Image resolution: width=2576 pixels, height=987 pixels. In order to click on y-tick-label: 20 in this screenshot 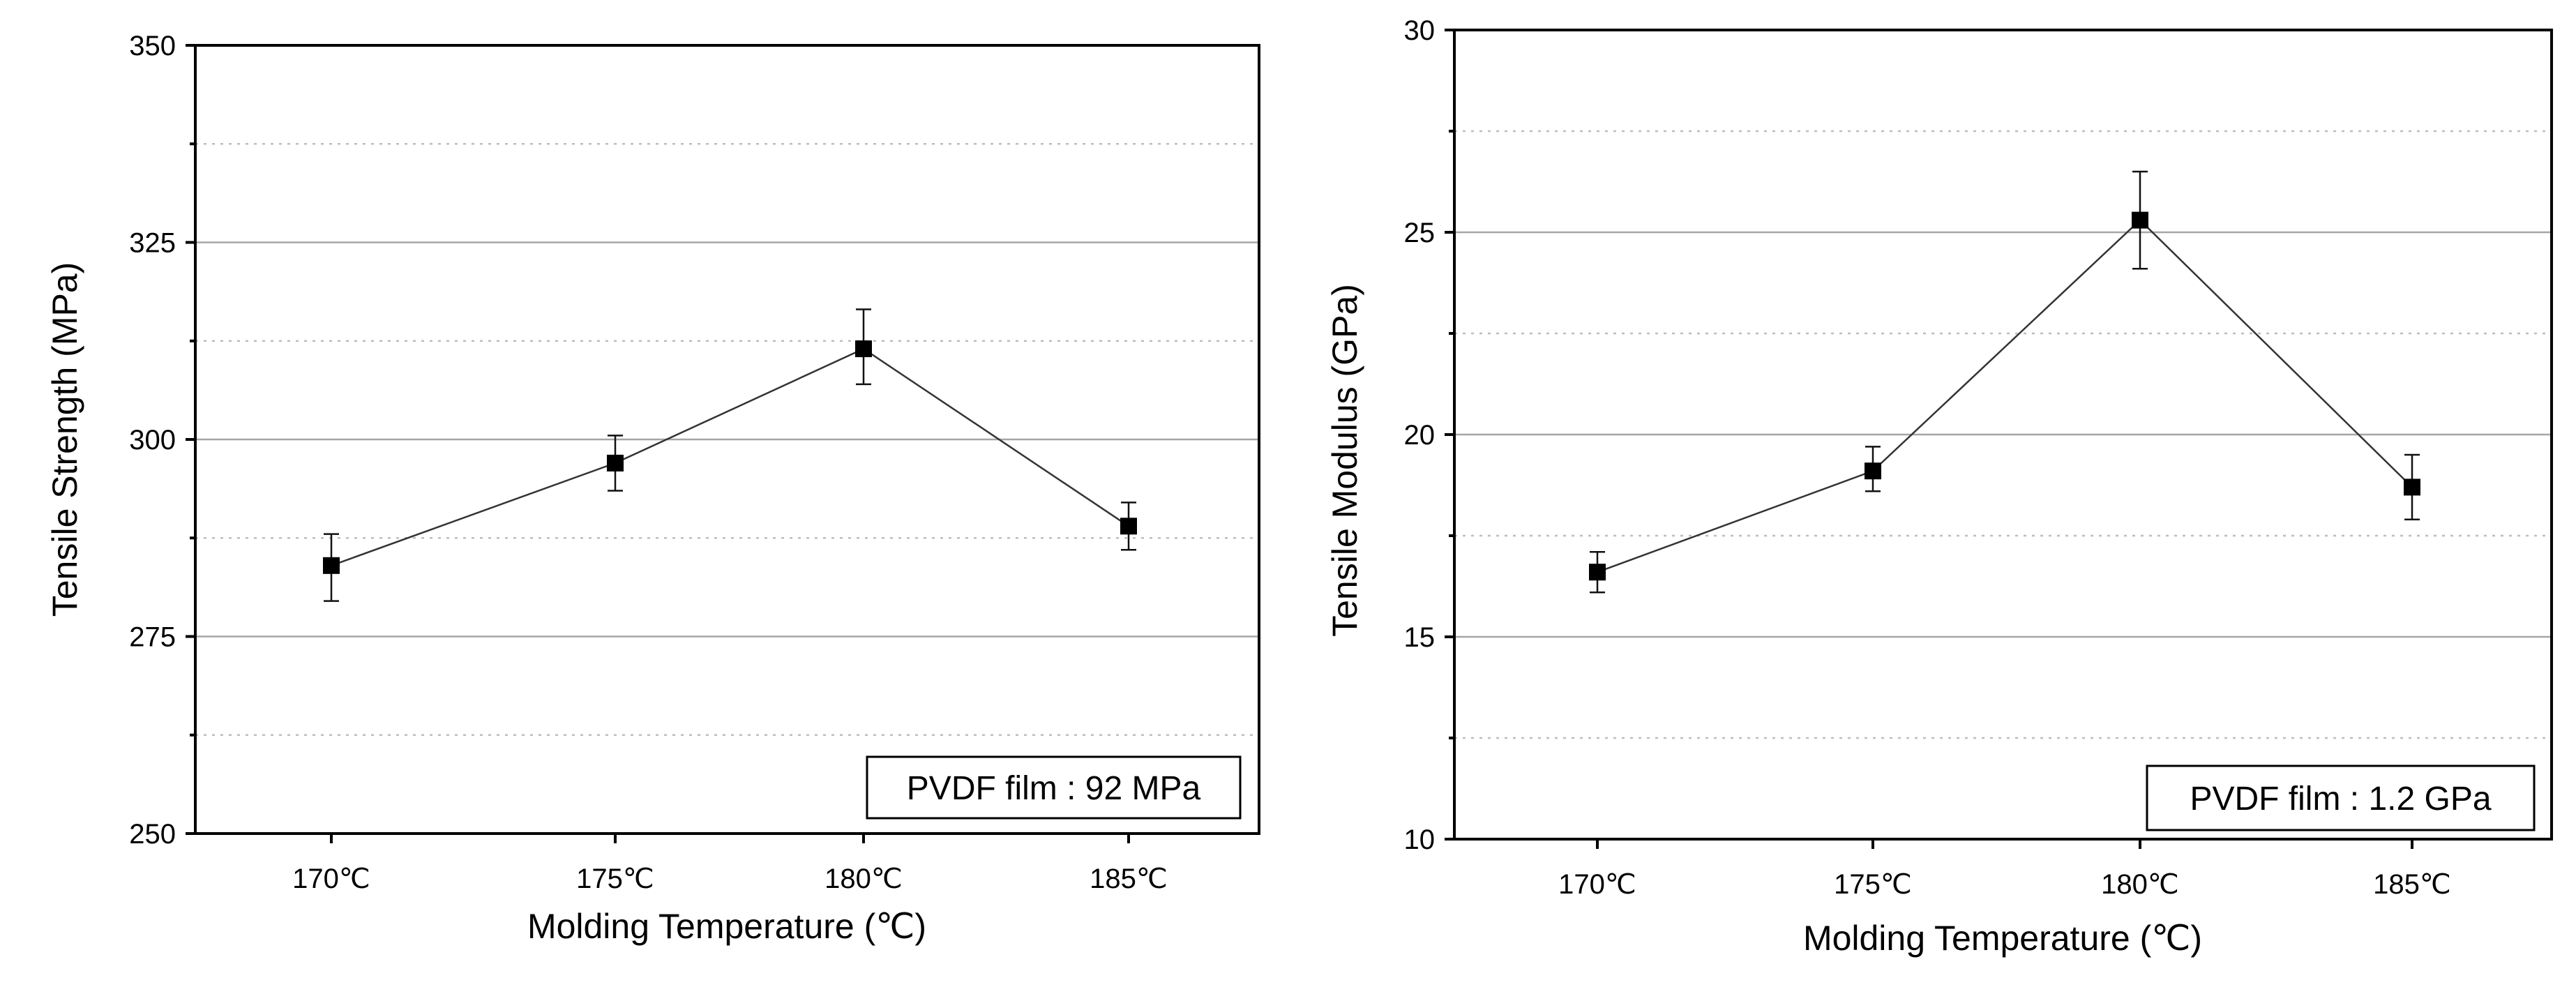, I will do `click(1420, 435)`.